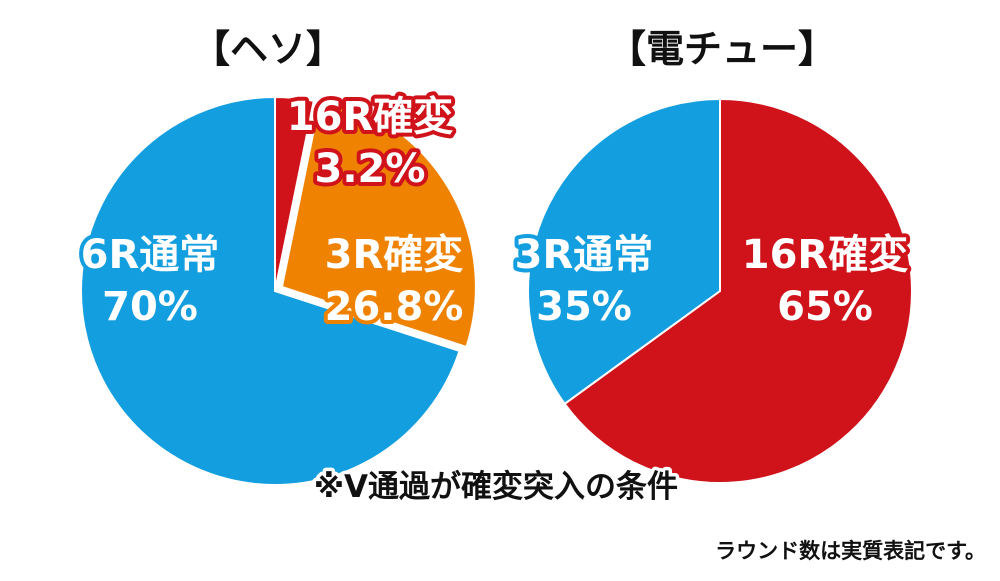 Image resolution: width=1000 pixels, height=581 pixels. I want to click on note-text: ※V通過が確変突入の条件, so click(496, 487).